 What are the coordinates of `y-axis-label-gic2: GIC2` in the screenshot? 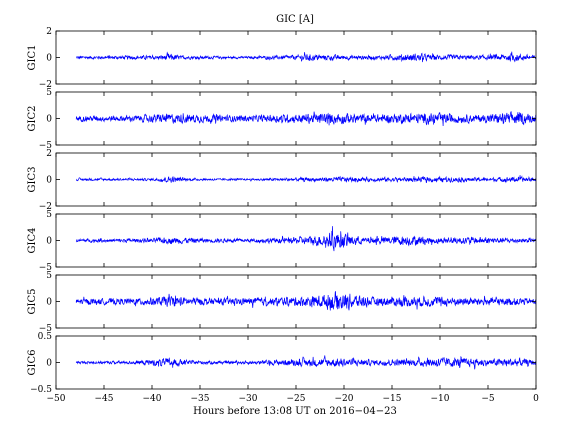 It's located at (32, 119).